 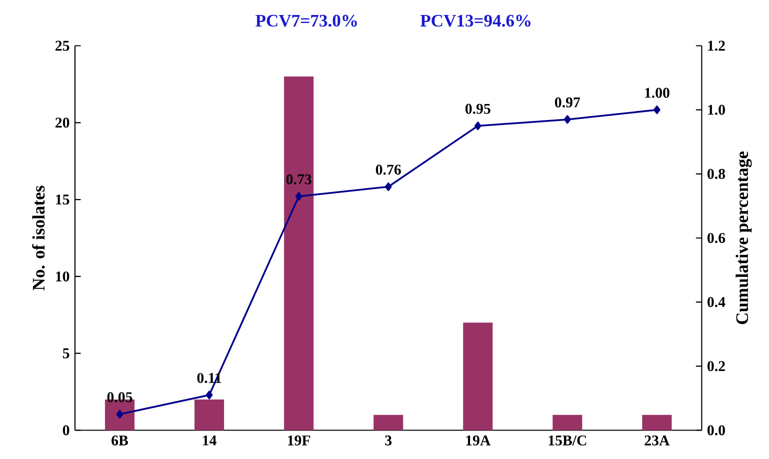 What do you see at coordinates (716, 45) in the screenshot?
I see `y2-tick-label: 1.2` at bounding box center [716, 45].